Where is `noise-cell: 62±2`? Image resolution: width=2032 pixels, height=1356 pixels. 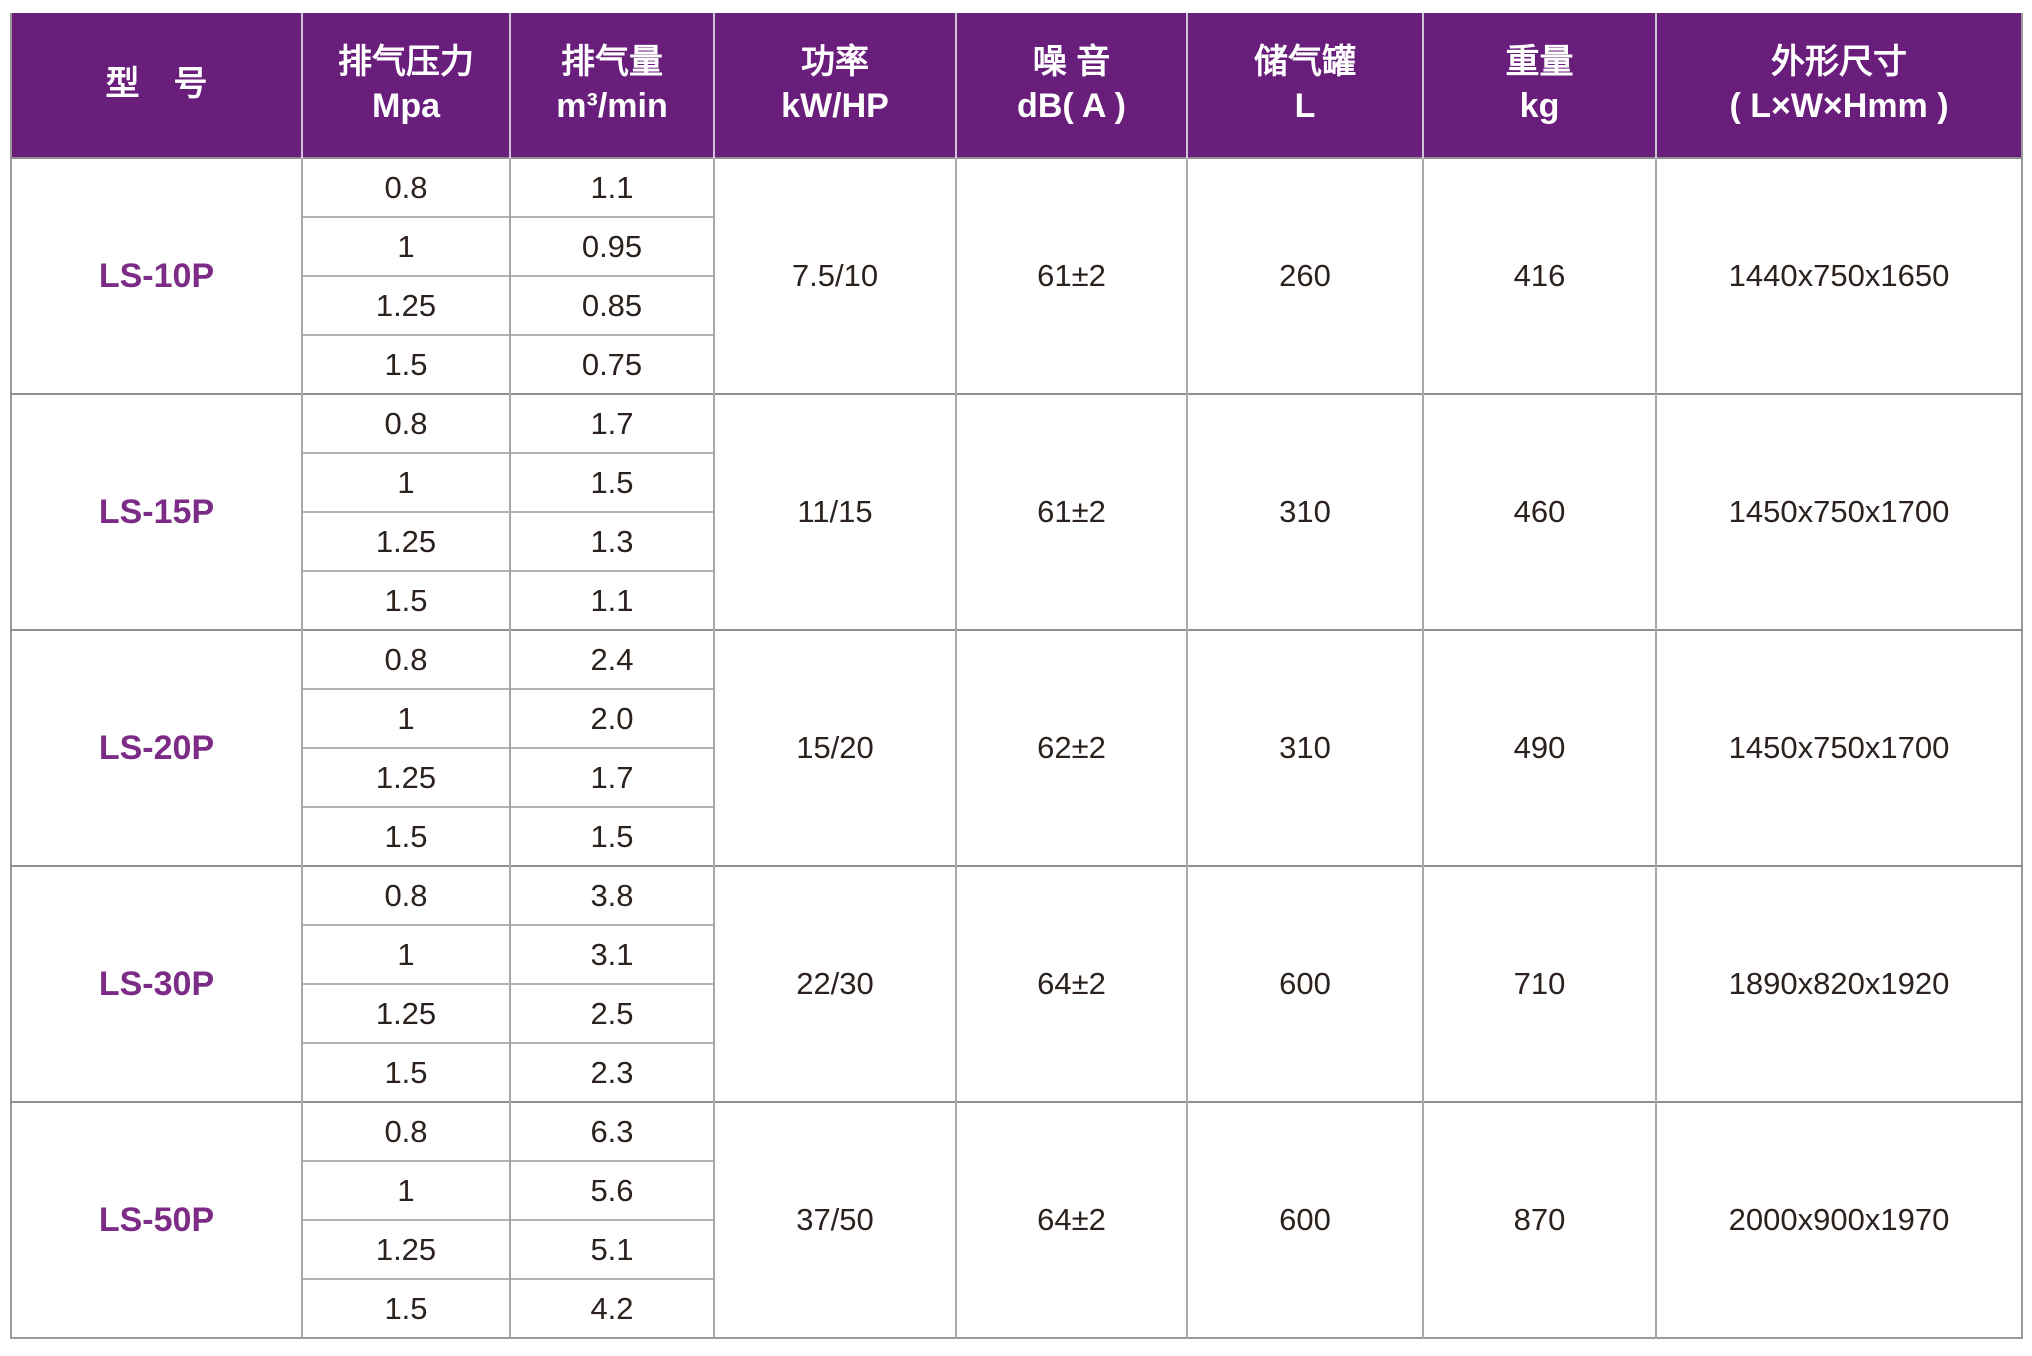
noise-cell: 62±2 is located at coordinates (1071, 747).